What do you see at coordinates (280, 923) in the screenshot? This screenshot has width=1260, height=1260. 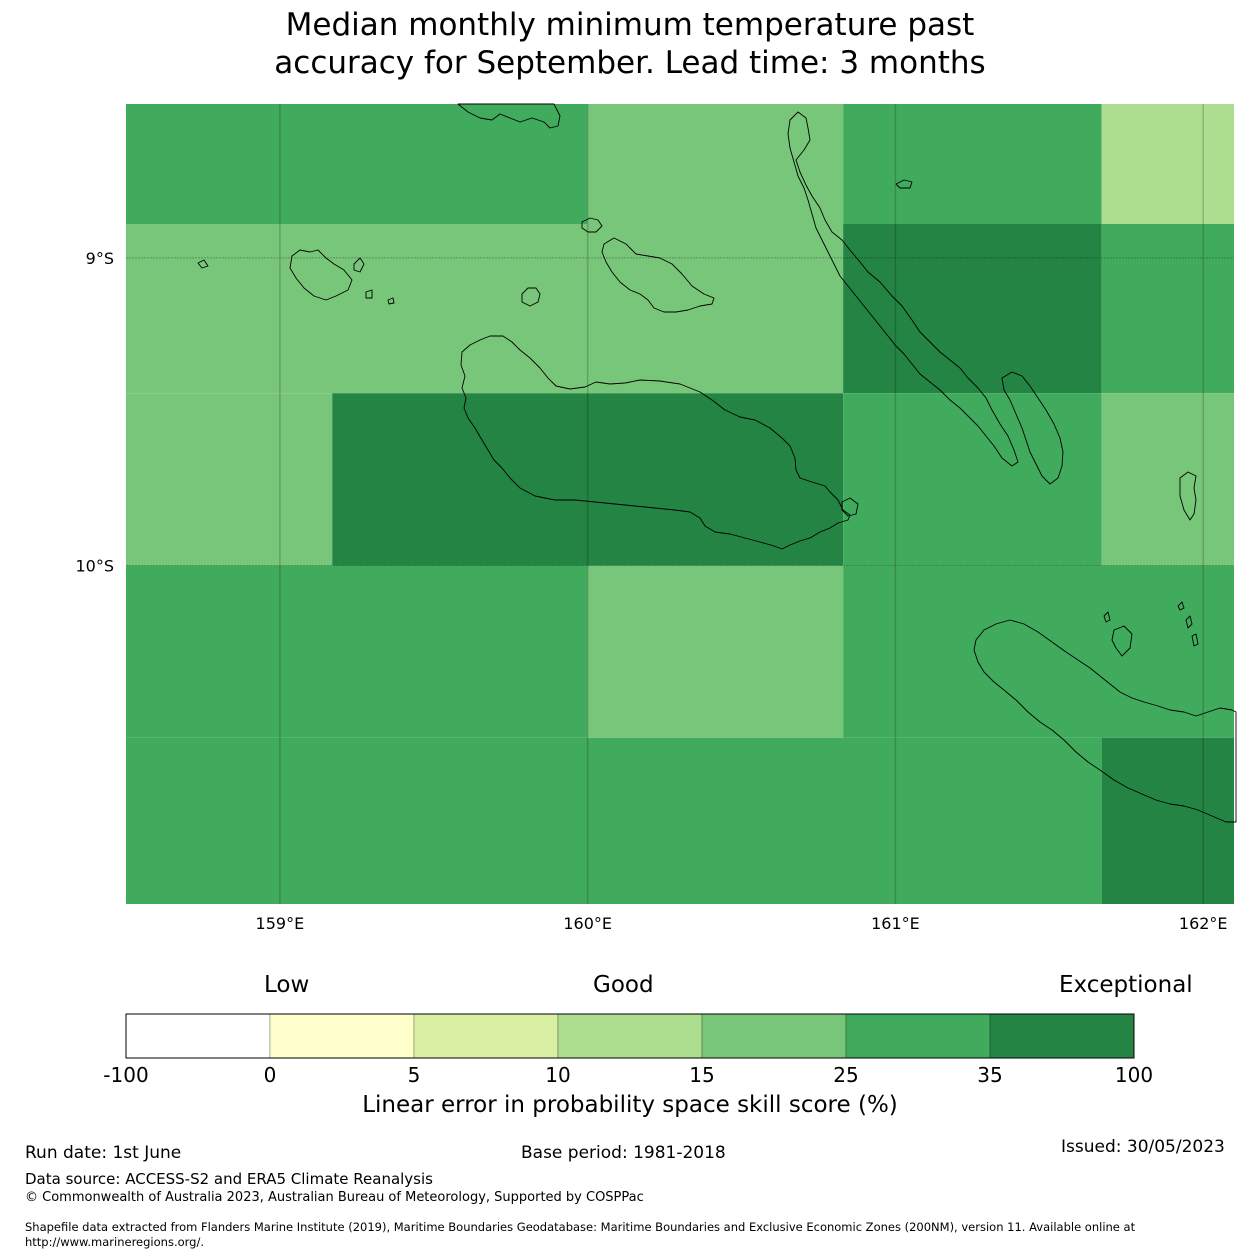 I see `lon-tick-label-0: 159°E` at bounding box center [280, 923].